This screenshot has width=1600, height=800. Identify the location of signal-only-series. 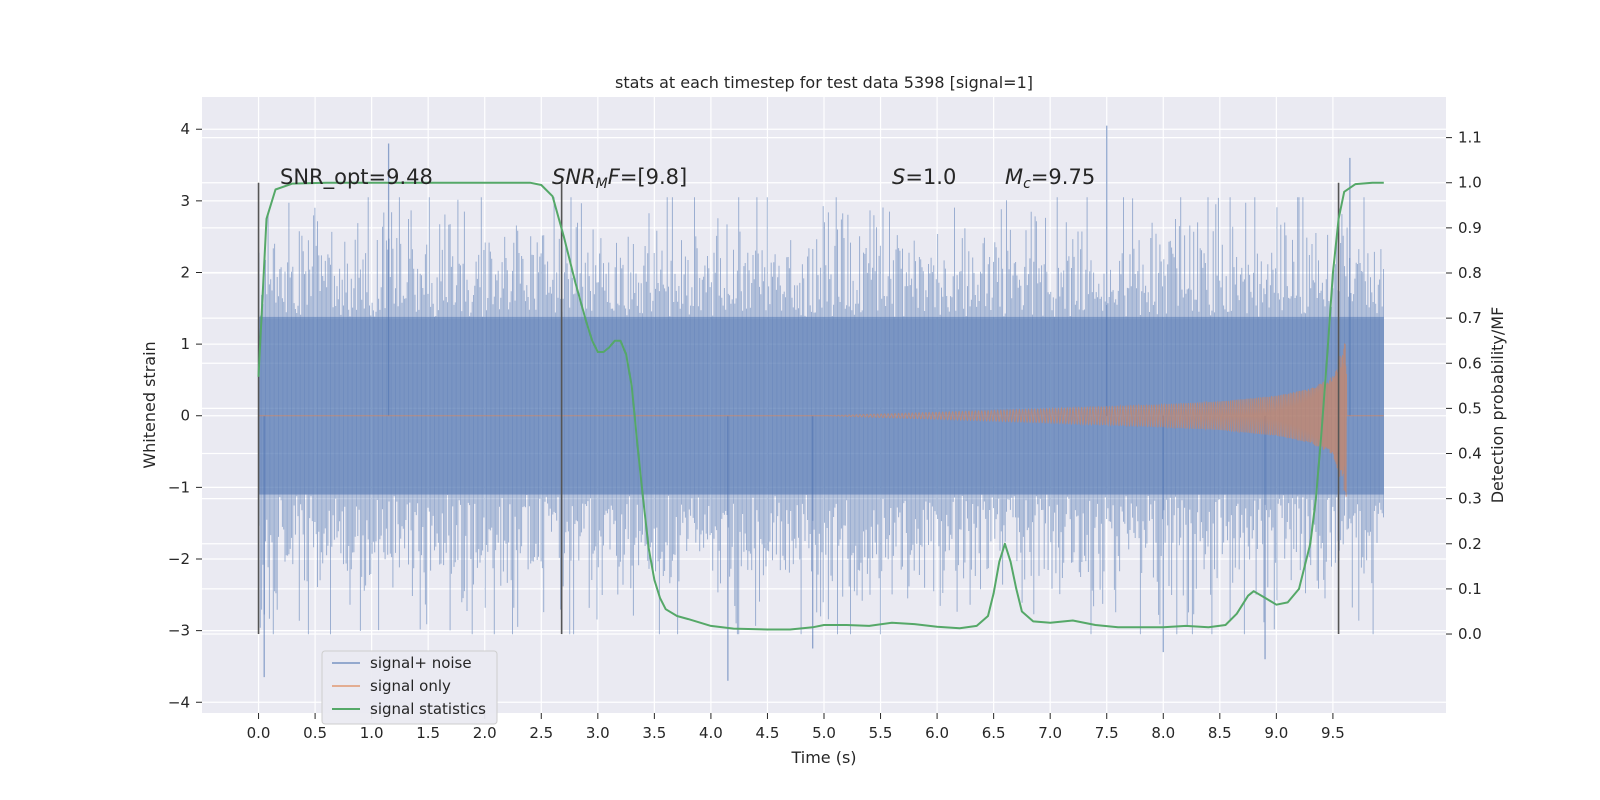
(821, 420).